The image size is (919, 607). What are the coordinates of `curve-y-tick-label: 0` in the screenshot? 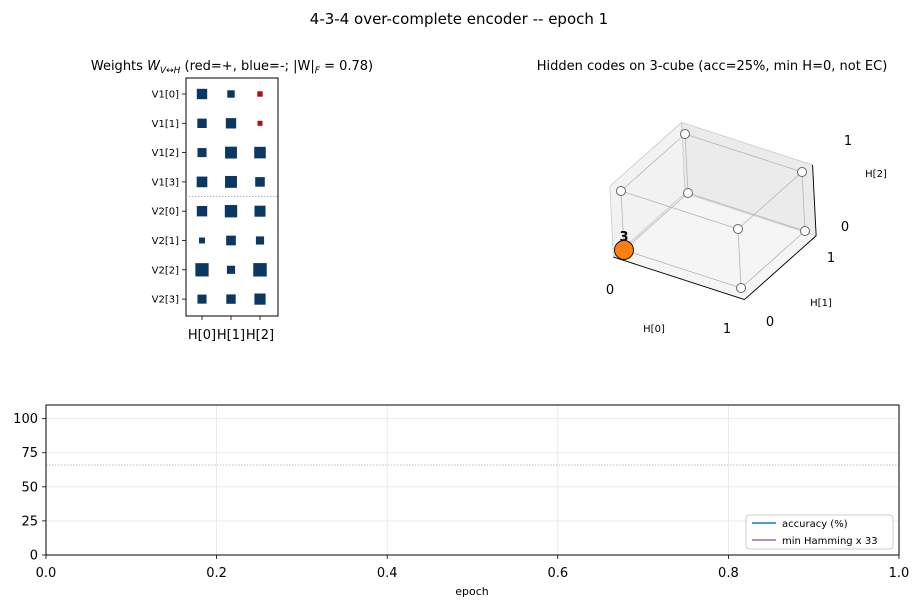 It's located at (34, 556).